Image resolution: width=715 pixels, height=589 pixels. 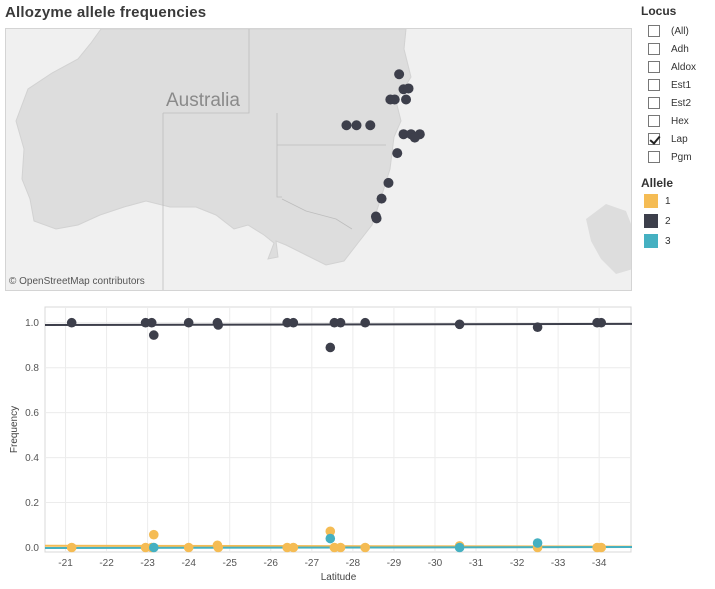 I want to click on x-tick-label: -33, so click(x=558, y=563).